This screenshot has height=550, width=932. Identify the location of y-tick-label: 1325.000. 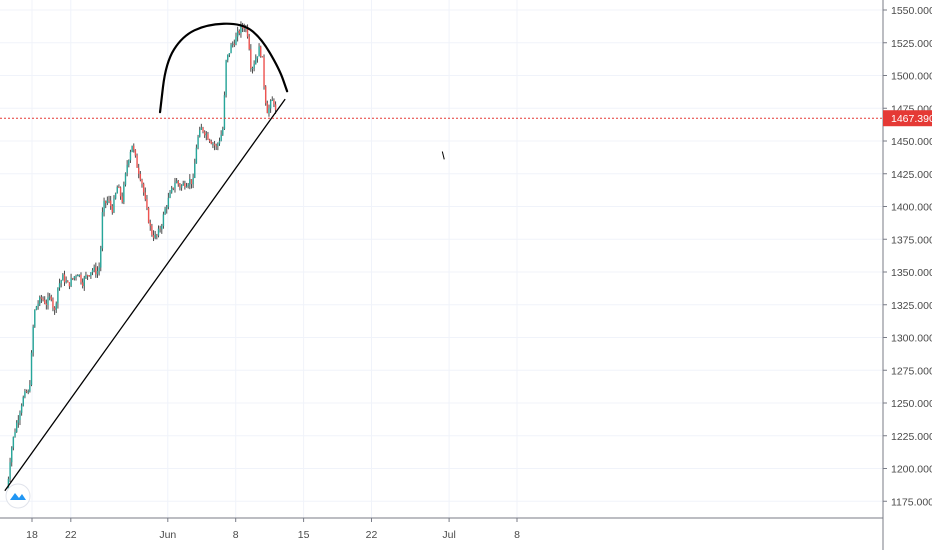
(911, 306).